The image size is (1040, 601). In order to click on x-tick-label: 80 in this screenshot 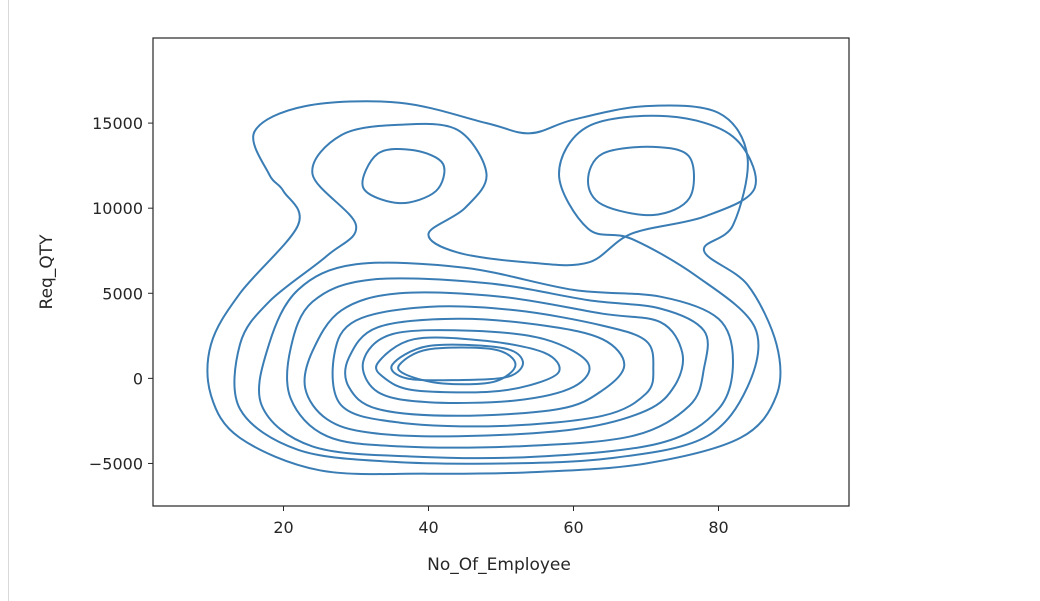, I will do `click(718, 527)`.